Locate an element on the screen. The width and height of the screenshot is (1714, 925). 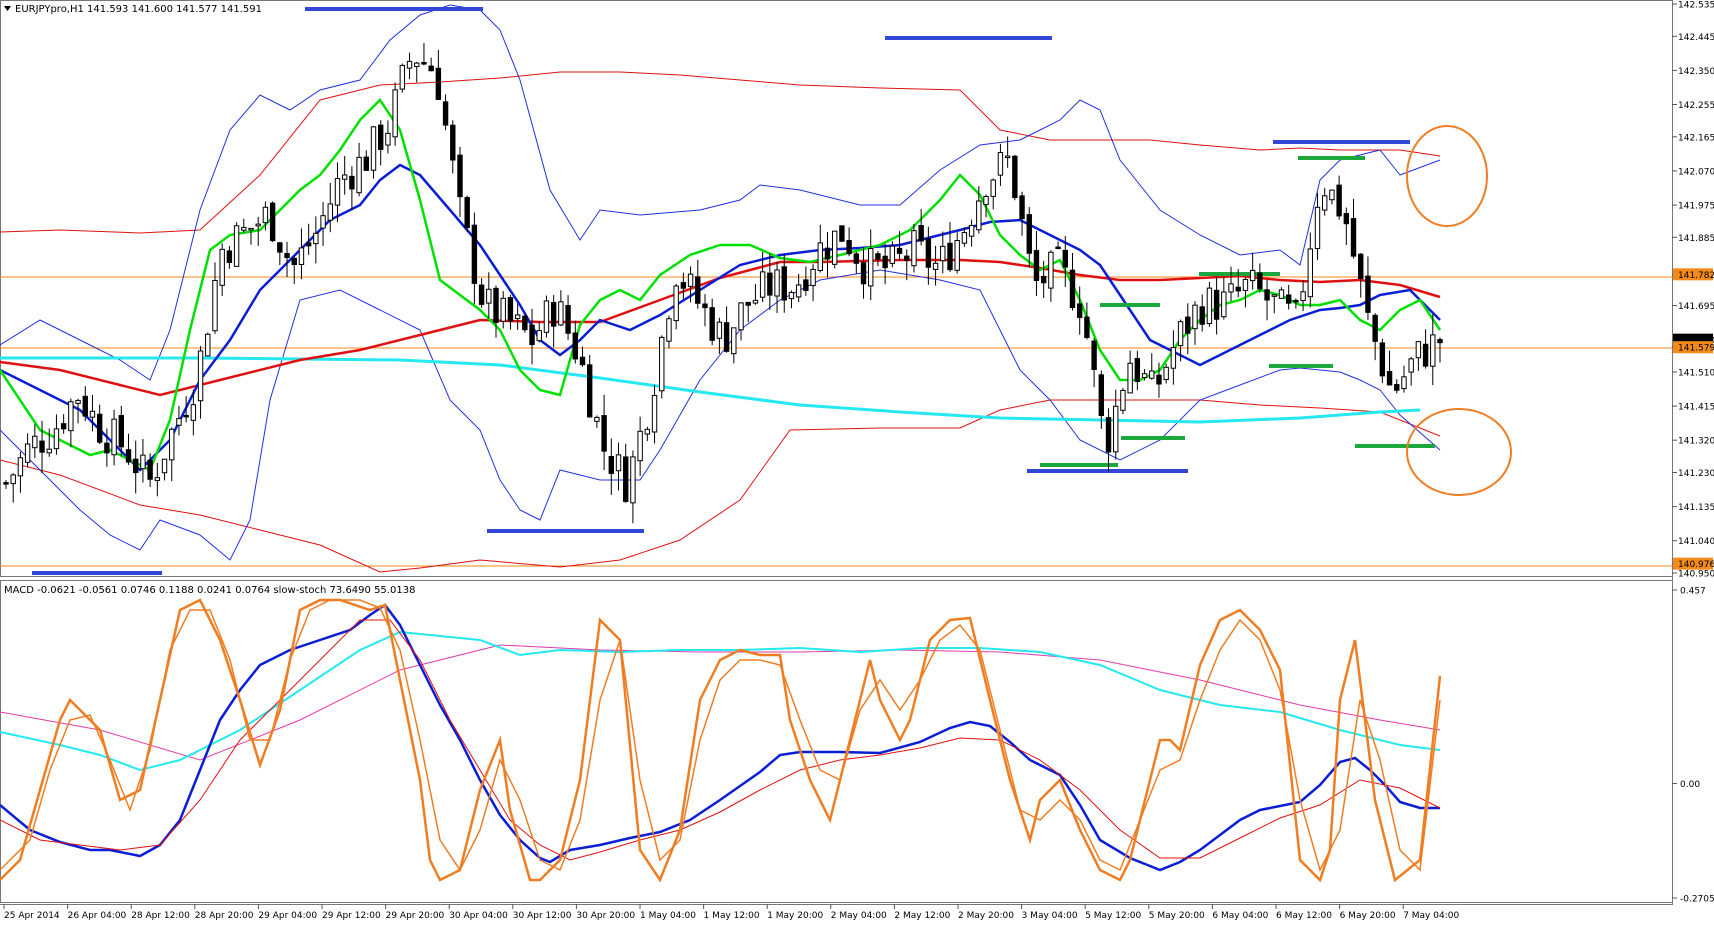
highlight-circle-lower is located at coordinates (1459, 452).